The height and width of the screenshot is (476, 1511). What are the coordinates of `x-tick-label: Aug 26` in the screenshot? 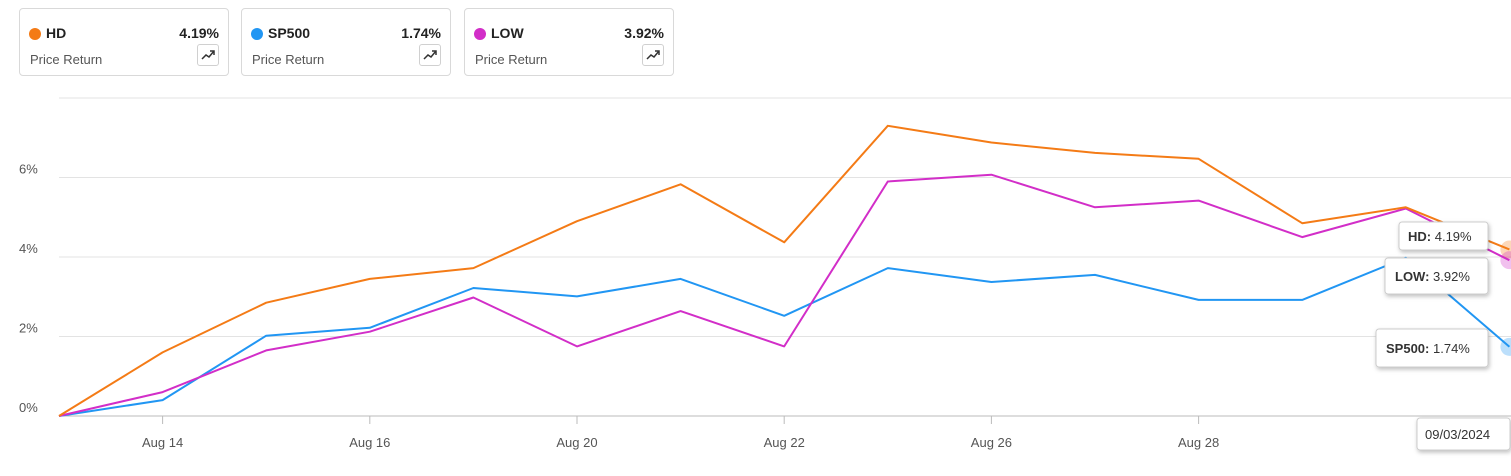 It's located at (991, 442).